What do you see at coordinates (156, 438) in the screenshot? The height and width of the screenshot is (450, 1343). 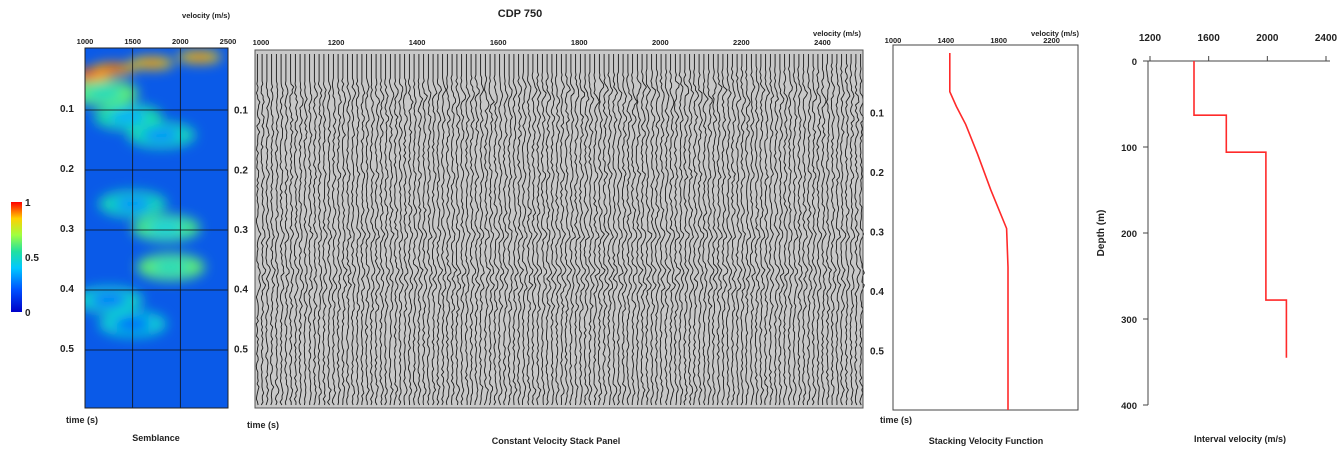 I see `semblance-title: Semblance` at bounding box center [156, 438].